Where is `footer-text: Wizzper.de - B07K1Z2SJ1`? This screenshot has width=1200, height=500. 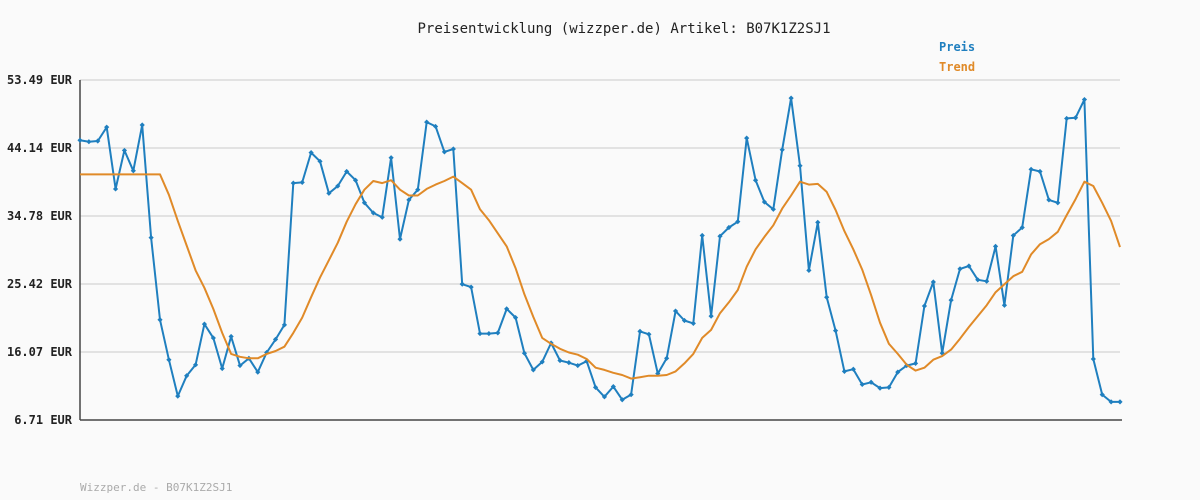
footer-text: Wizzper.de - B07K1Z2SJ1 is located at coordinates (156, 487).